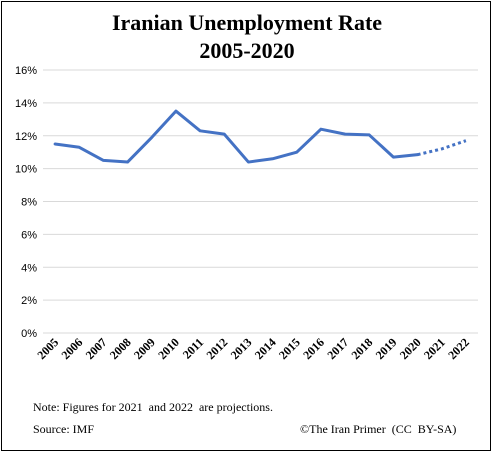  I want to click on x-tick-label: 2013, so click(241, 348).